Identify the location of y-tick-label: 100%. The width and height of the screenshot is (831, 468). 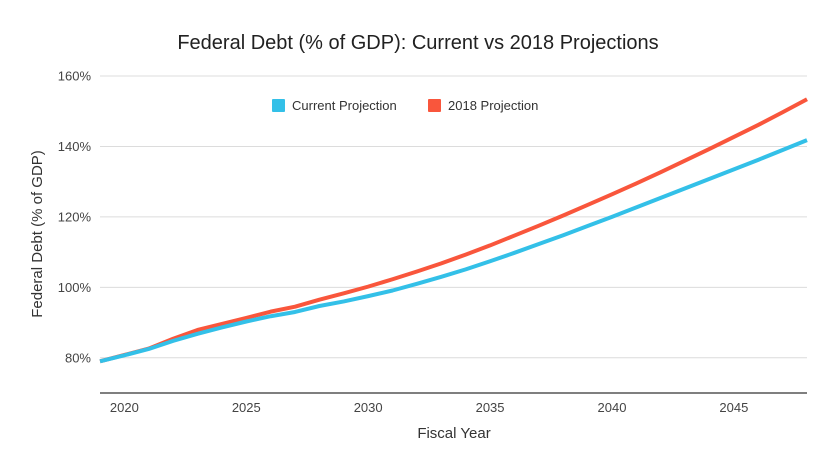
(75, 287).